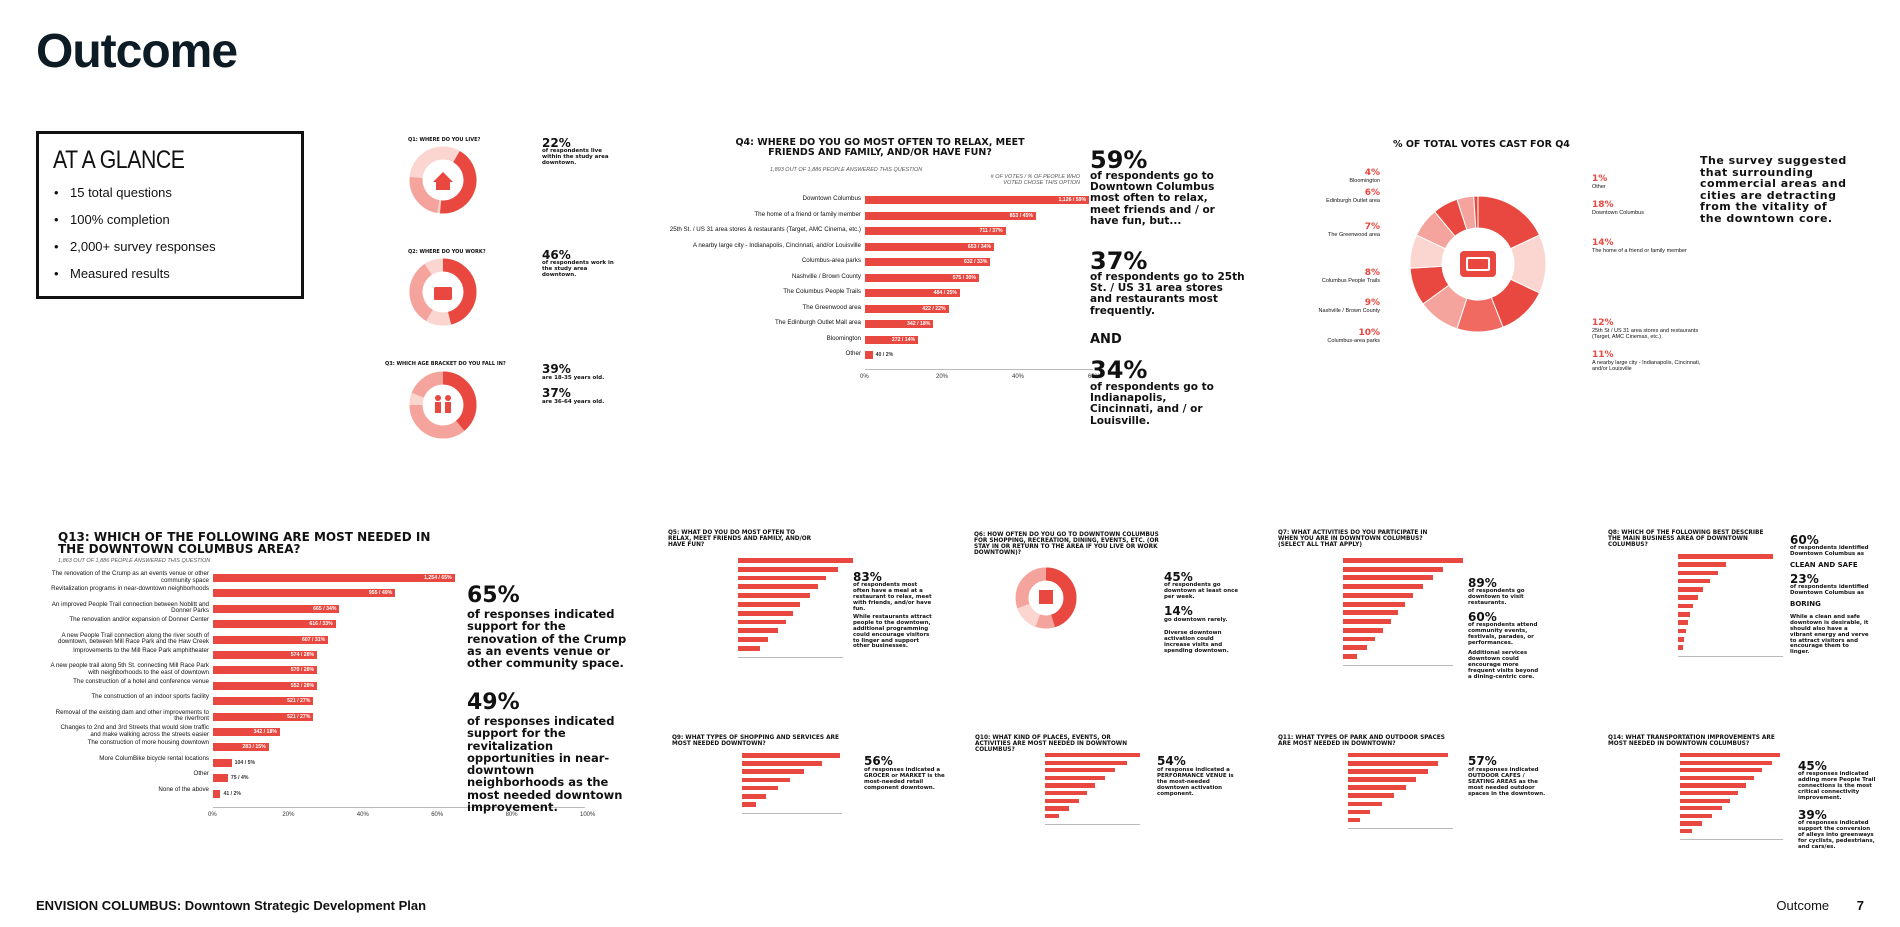 The width and height of the screenshot is (1900, 927). Describe the element at coordinates (1369, 333) in the screenshot. I see `donut-label-pct: 10%` at that location.